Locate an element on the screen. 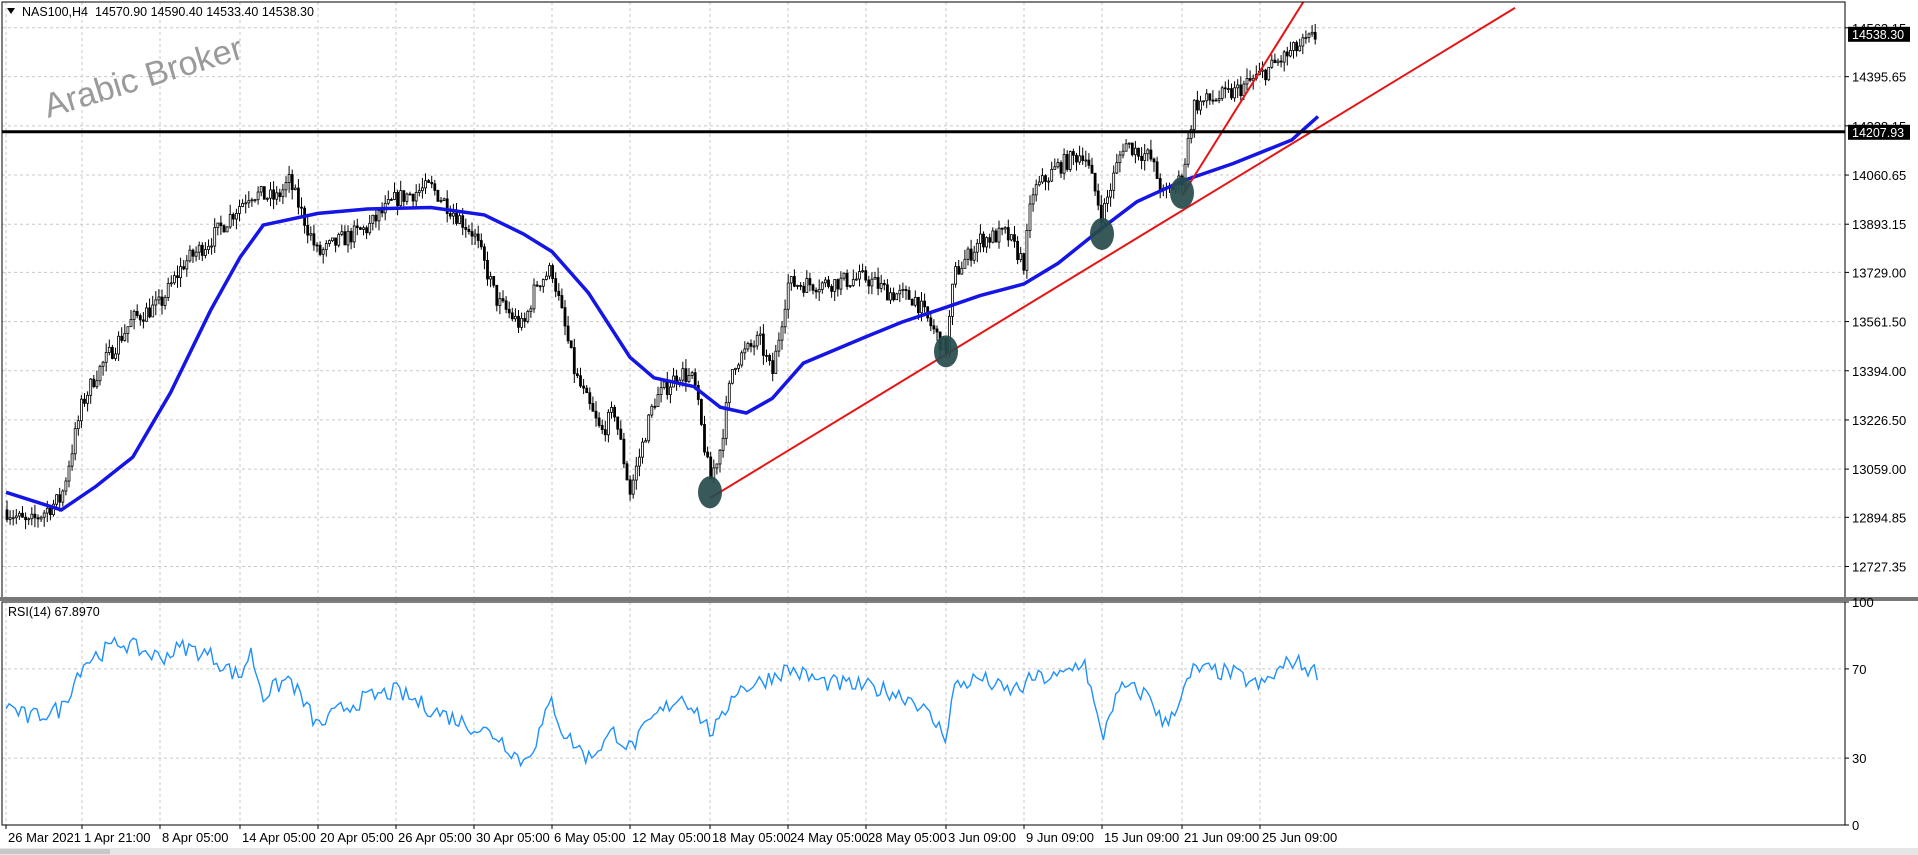  date-tick-label: 14 Apr 05:00 is located at coordinates (279, 837).